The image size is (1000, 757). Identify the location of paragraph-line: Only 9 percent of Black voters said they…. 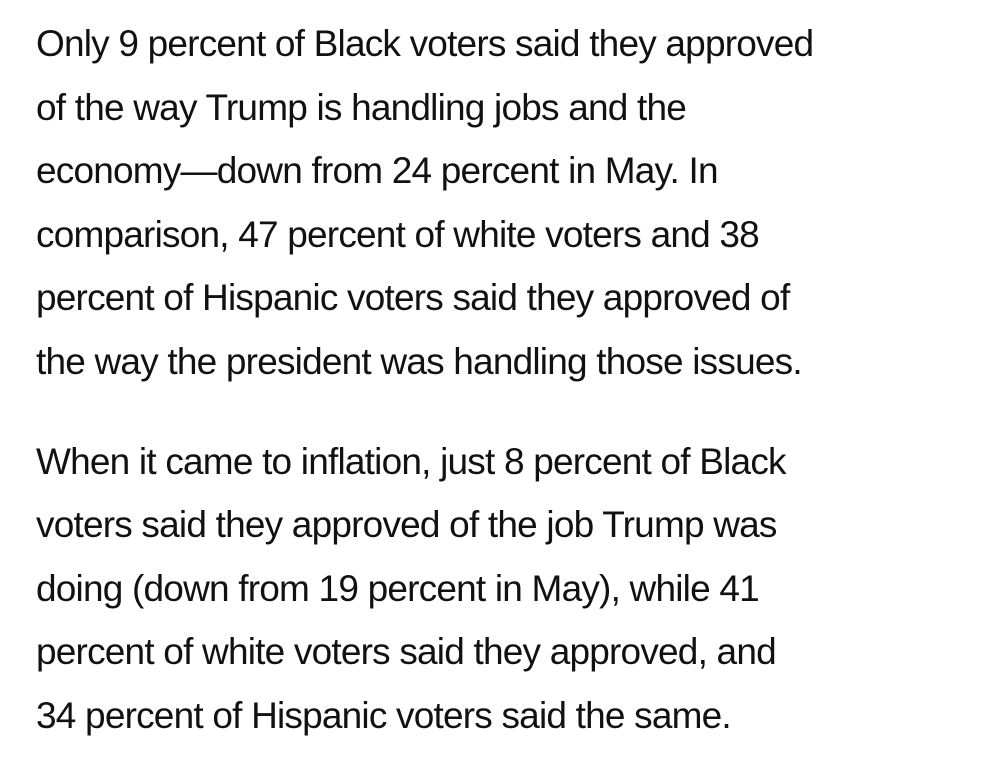
(425, 43).